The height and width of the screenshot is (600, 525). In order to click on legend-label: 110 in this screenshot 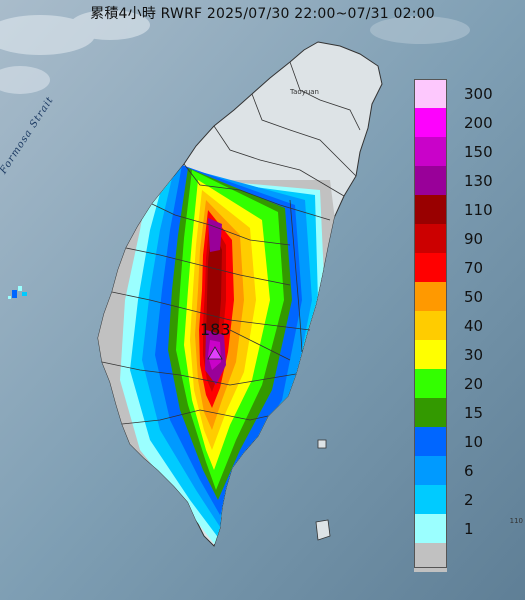, I will do `click(478, 210)`.